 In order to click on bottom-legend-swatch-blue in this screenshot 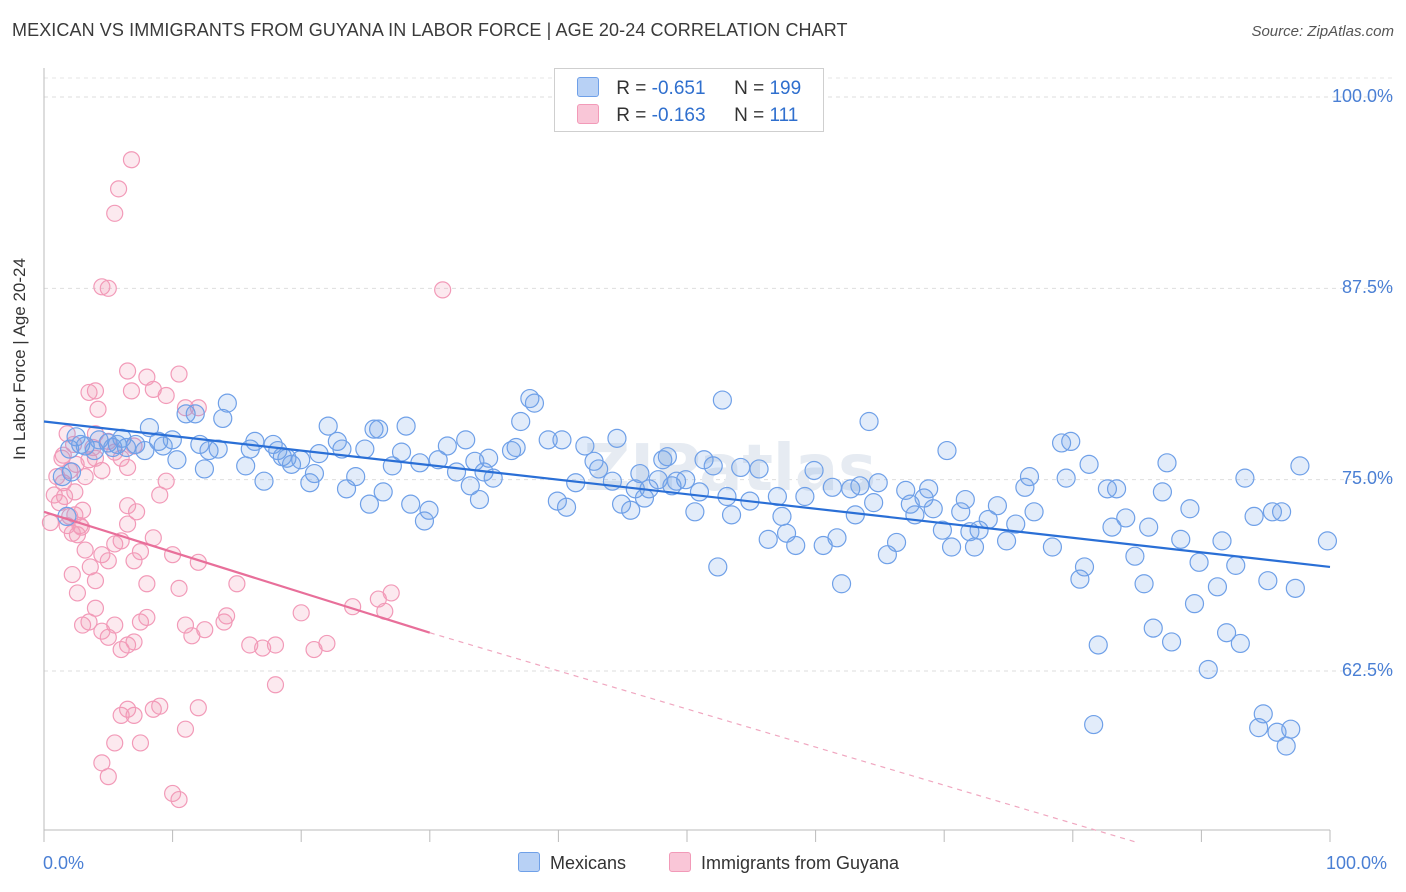, I will do `click(529, 862)`.